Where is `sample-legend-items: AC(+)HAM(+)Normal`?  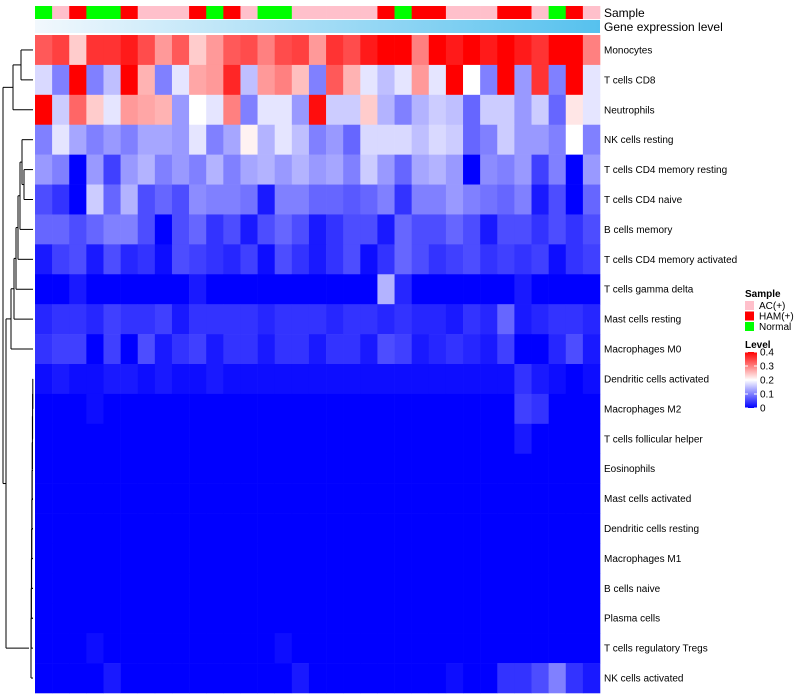 sample-legend-items: AC(+)HAM(+)Normal is located at coordinates (769, 317).